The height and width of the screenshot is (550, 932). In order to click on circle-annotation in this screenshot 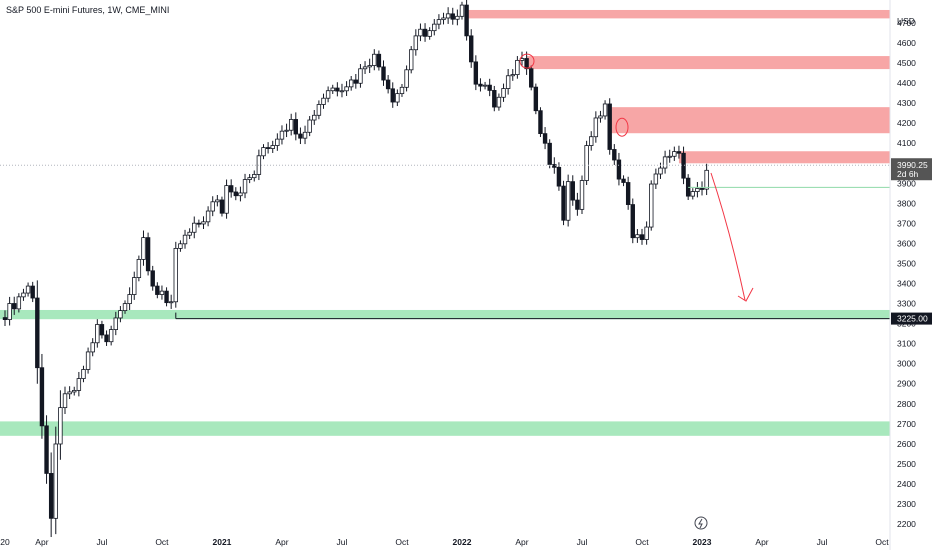, I will do `click(622, 127)`.